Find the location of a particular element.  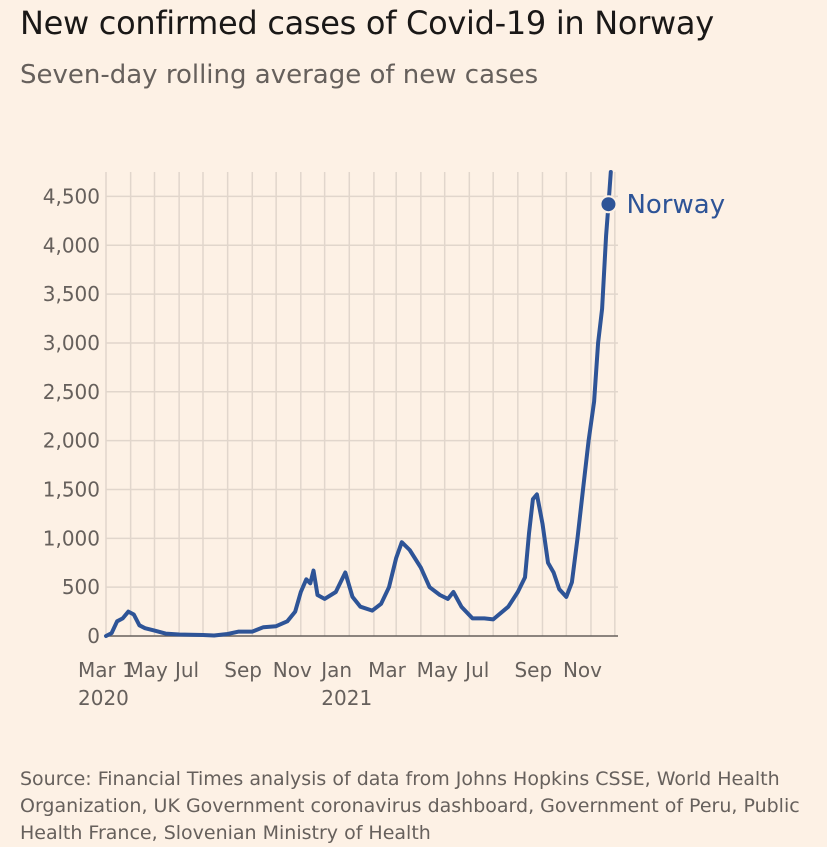

y-tick-label: 2,500 is located at coordinates (71, 392).